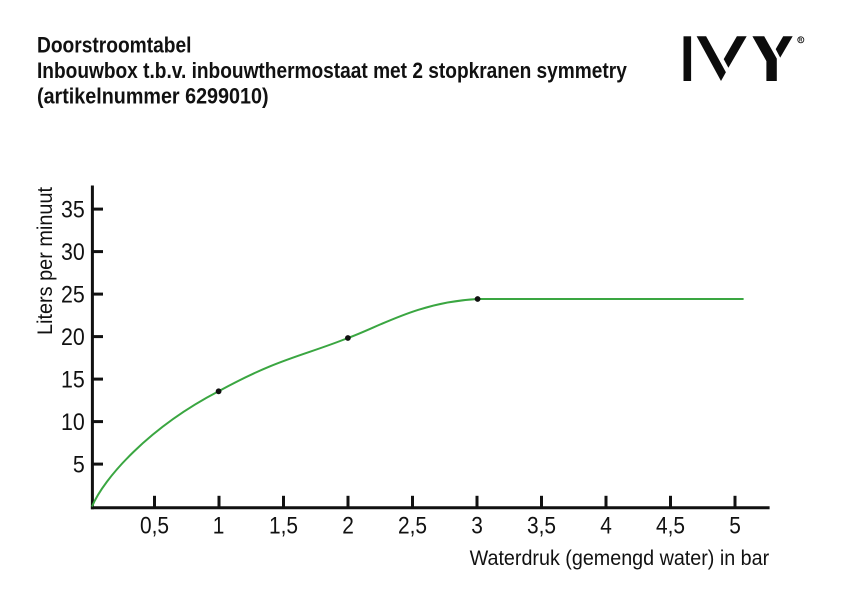  What do you see at coordinates (620, 558) in the screenshot?
I see `svg-text:Waterdruk (gemengd water) in b: Waterdruk (gemengd water) in bar` at bounding box center [620, 558].